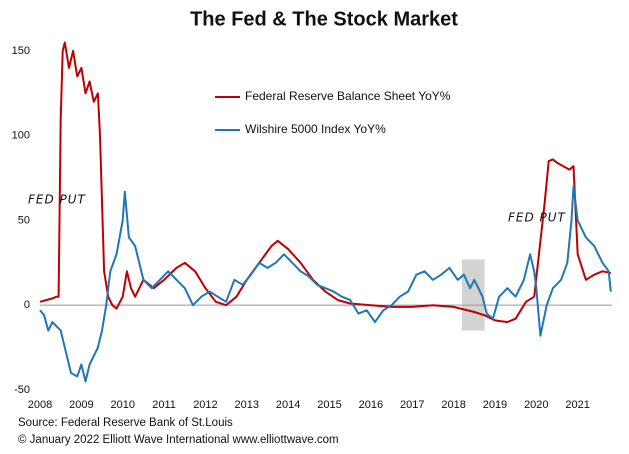 This screenshot has height=454, width=629. I want to click on chart-title: The Fed & The Stock Market, so click(324, 19).